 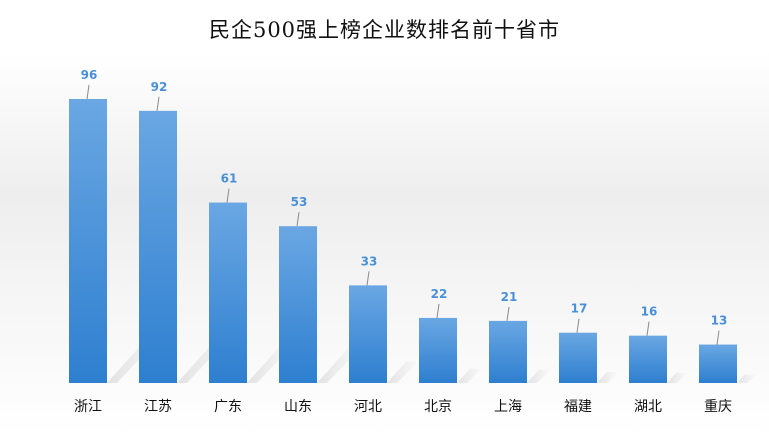 I want to click on category-label: 北京, so click(x=438, y=407).